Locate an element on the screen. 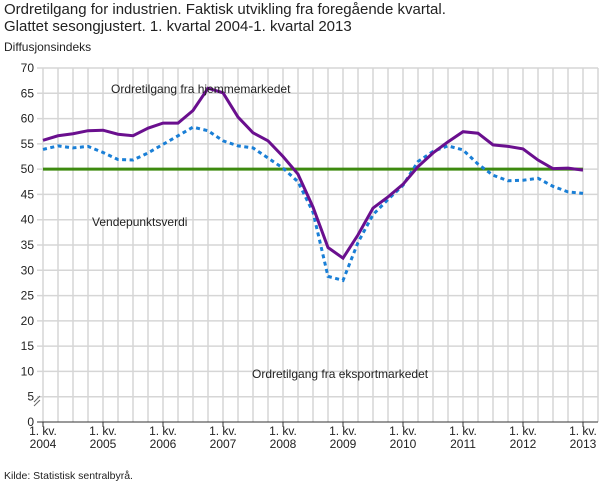 This screenshot has height=488, width=610. y-tick-label: 15 is located at coordinates (28, 346).